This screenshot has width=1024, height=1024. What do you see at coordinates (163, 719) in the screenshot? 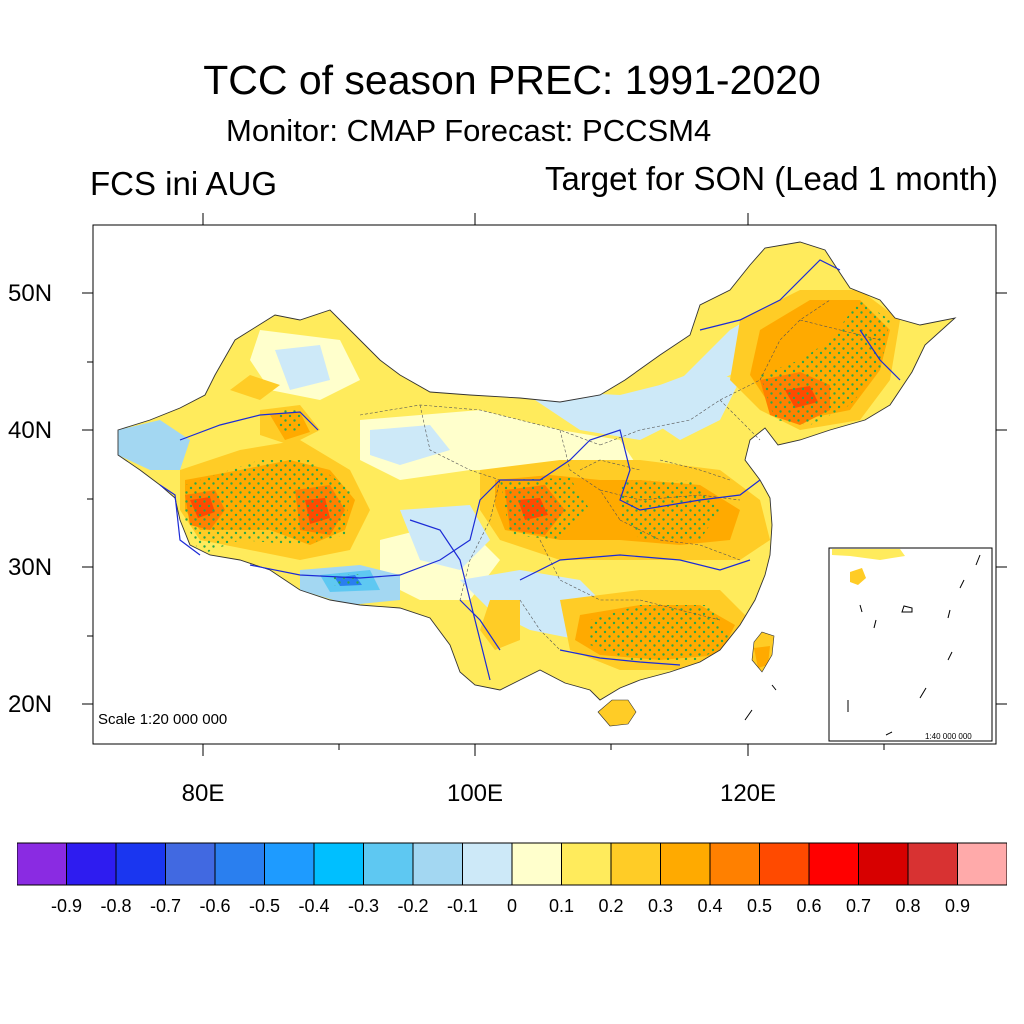
I see `map-scale-label: Scale 1:20 000 000` at bounding box center [163, 719].